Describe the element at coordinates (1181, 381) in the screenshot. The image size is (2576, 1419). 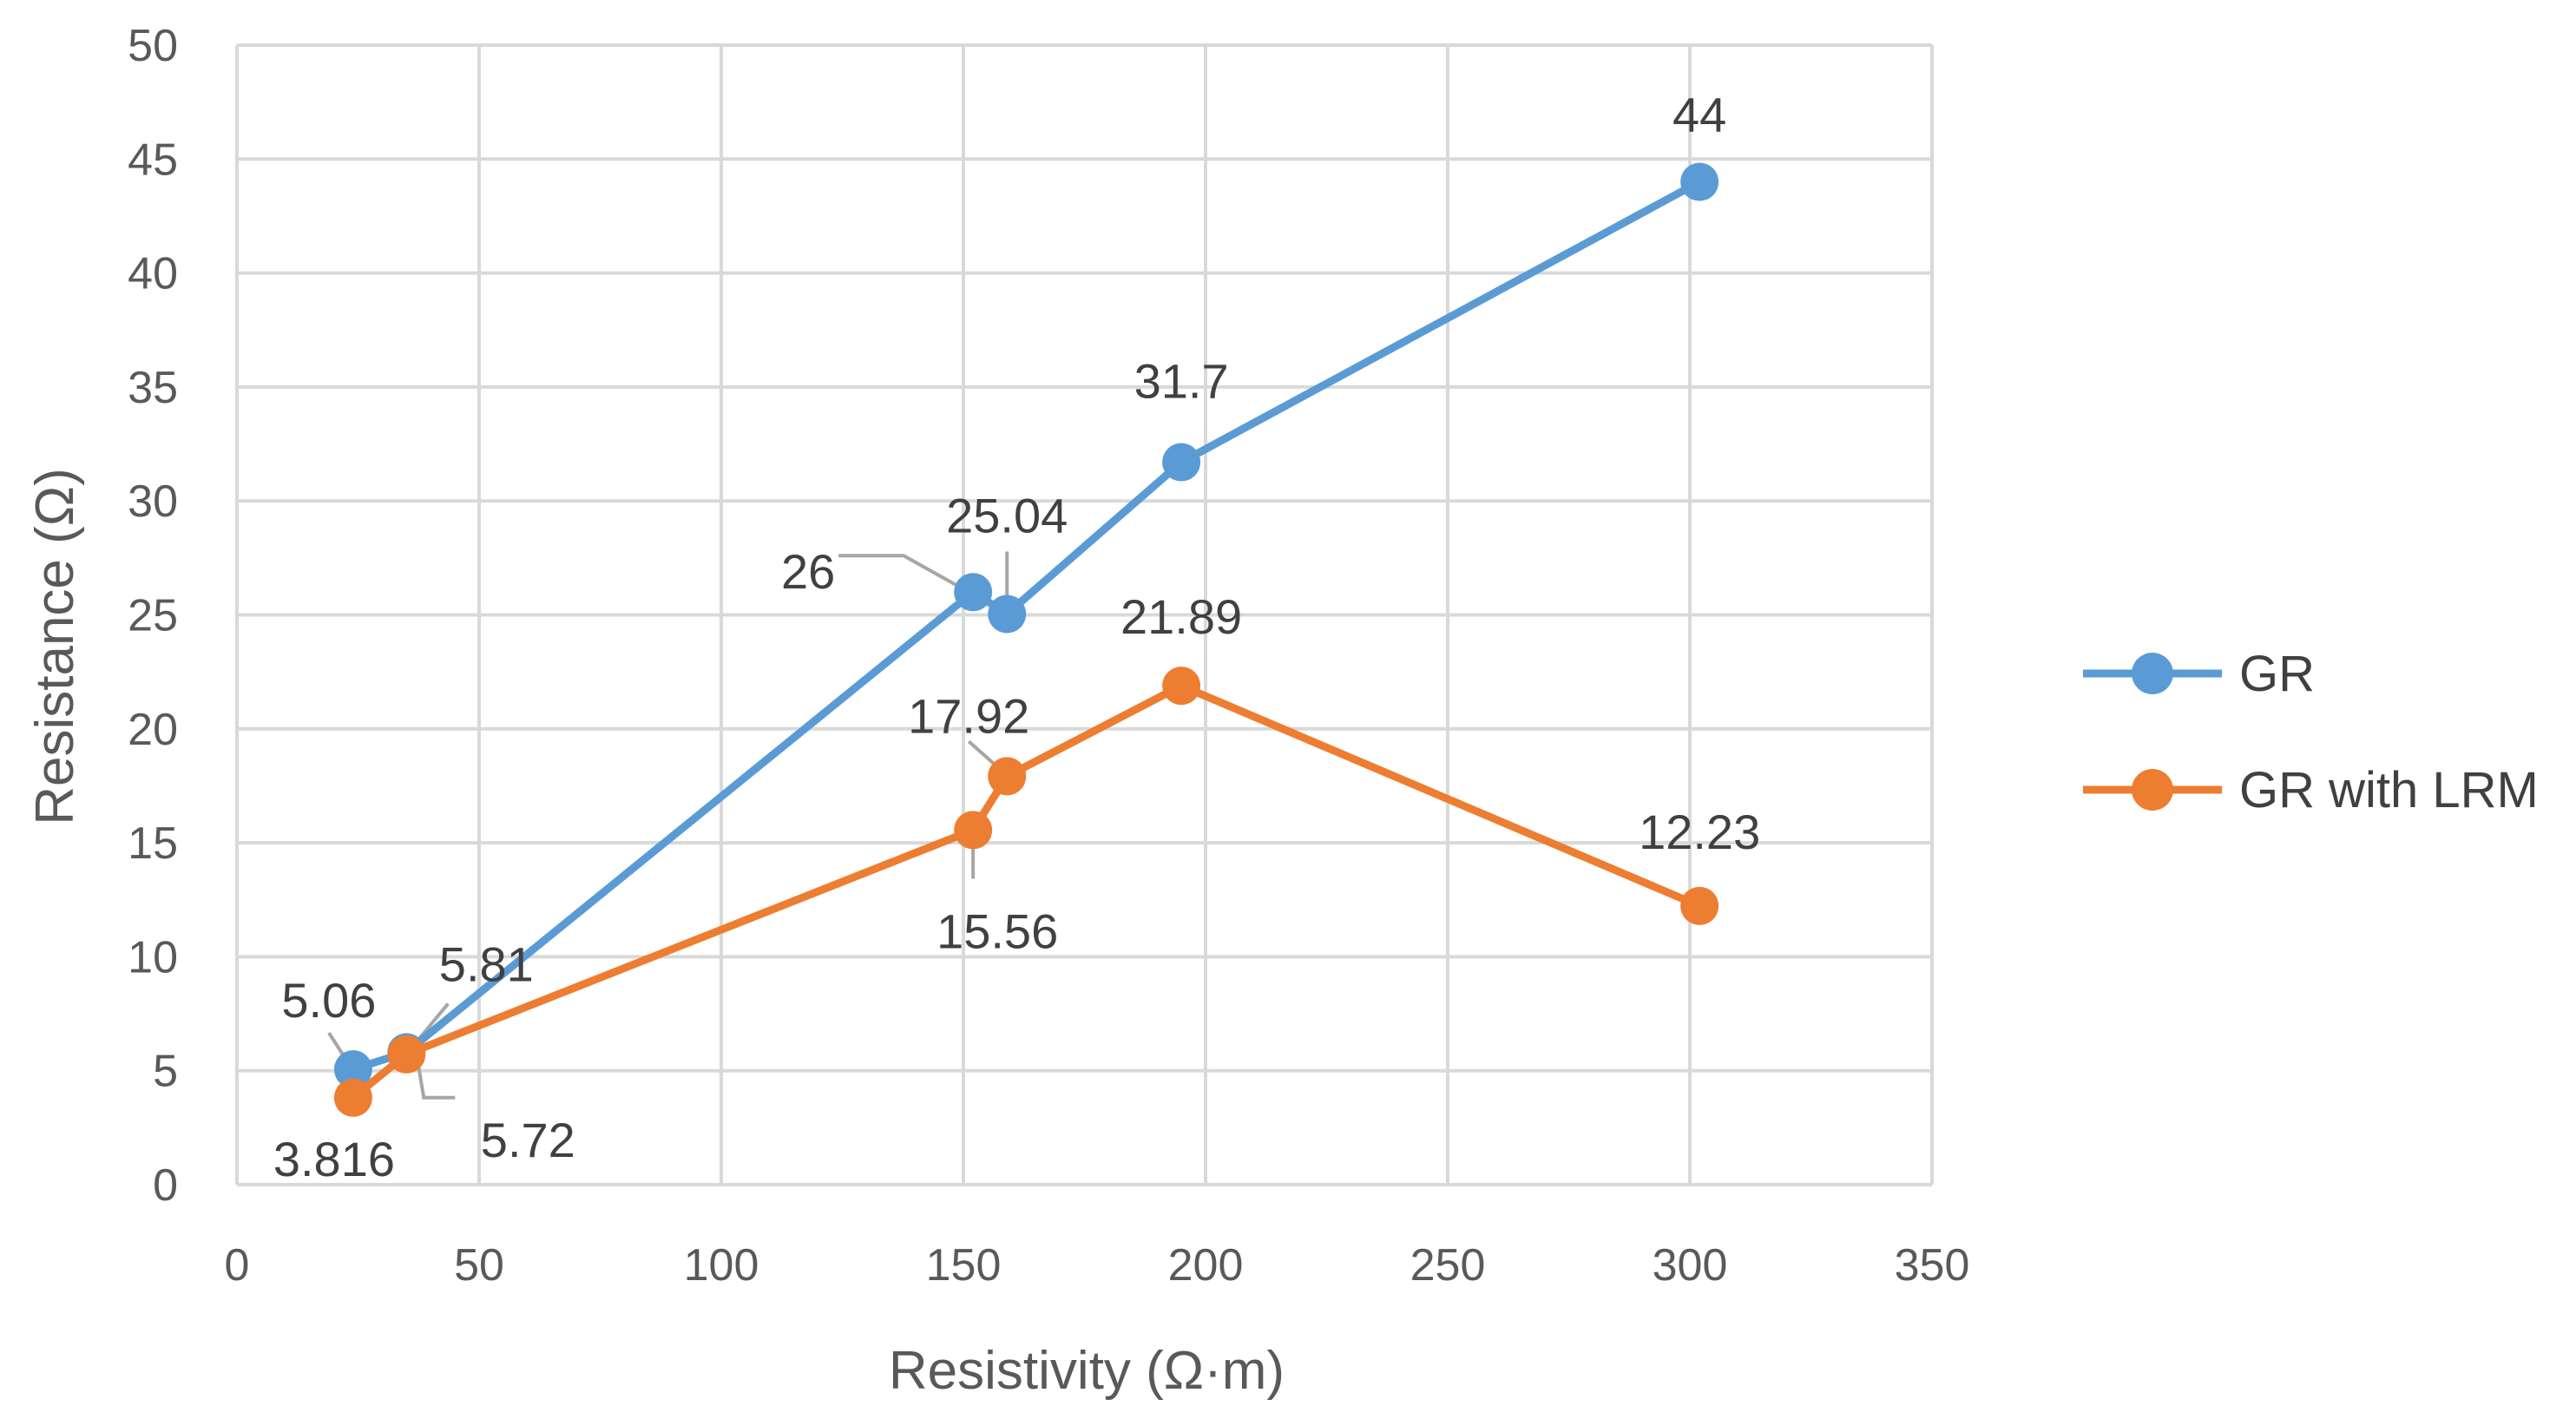
I see `data-label-gr: 31.7` at that location.